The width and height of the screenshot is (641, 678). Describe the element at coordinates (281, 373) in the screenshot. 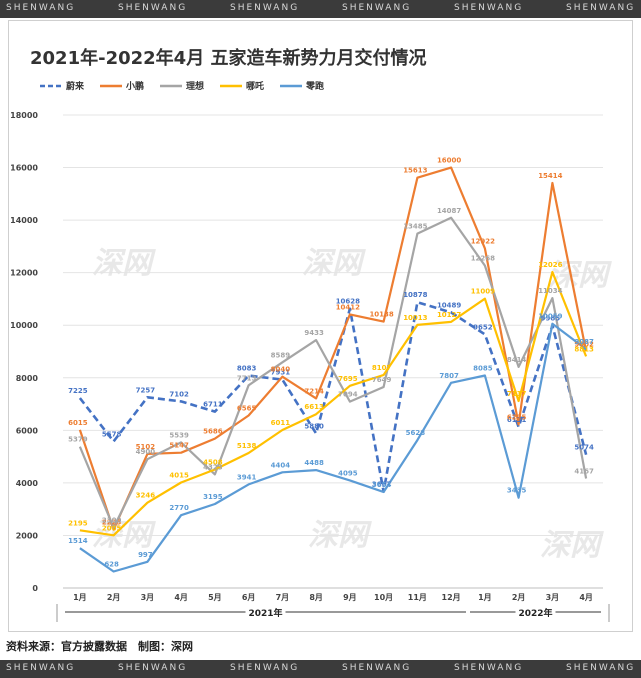

I see `data-label: 7931` at that location.